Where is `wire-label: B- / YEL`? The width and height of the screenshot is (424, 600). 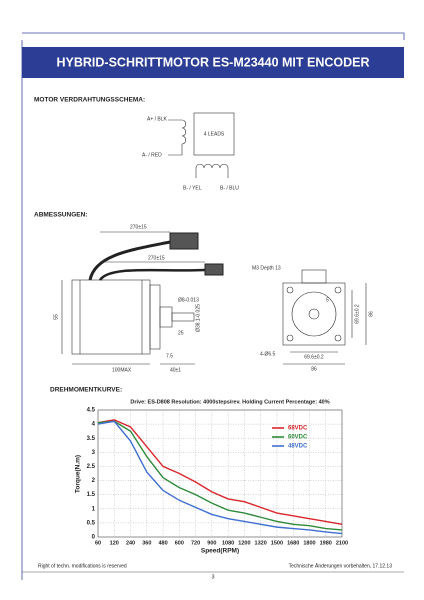 wire-label: B- / YEL is located at coordinates (192, 188).